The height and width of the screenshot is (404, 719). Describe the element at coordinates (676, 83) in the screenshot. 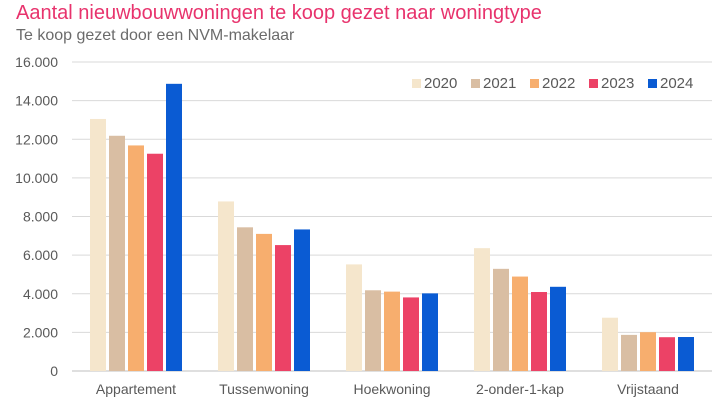

I see `legend-label: 2024` at that location.